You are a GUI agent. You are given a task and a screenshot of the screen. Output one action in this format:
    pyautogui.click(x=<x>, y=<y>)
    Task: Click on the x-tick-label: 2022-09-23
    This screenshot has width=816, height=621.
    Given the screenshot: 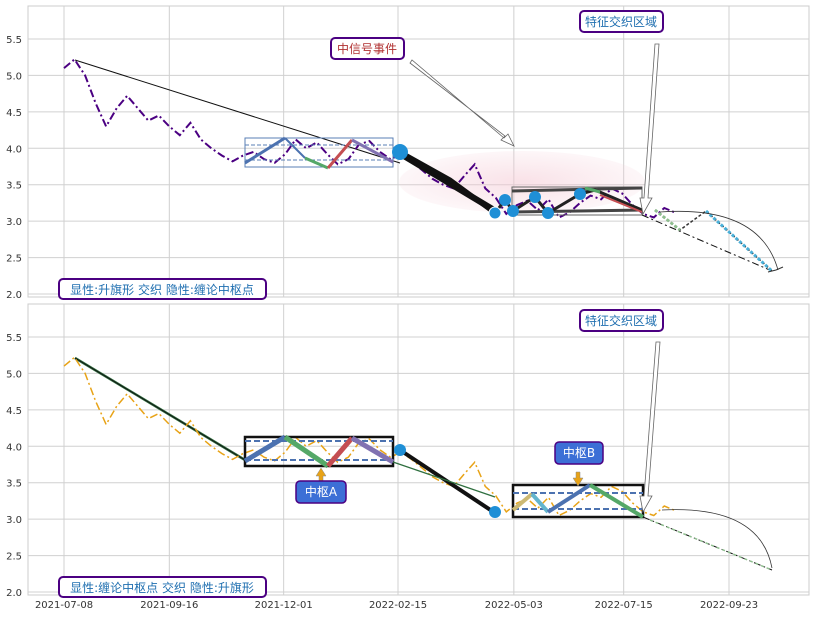 What is the action you would take?
    pyautogui.click(x=729, y=605)
    